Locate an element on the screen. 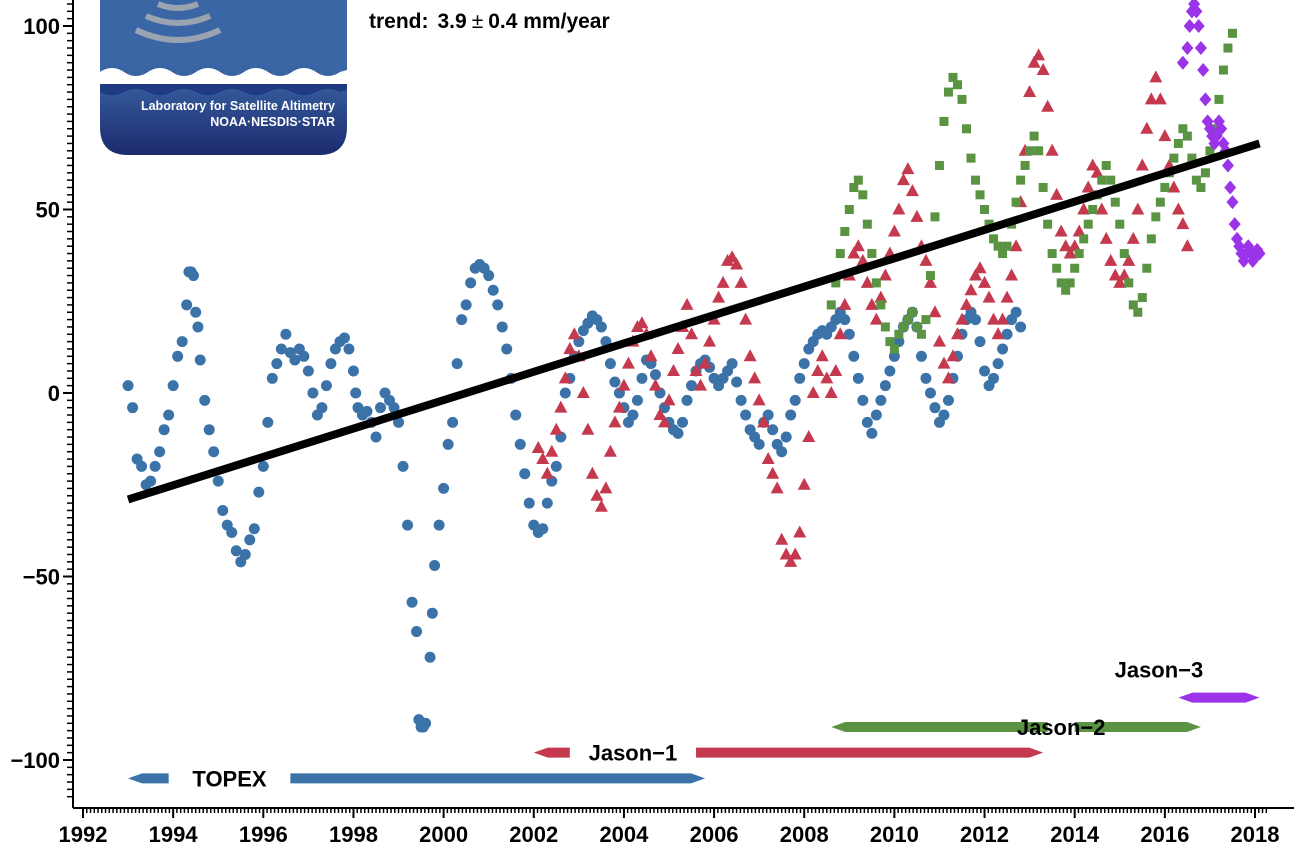  x-tick-label: 2012 is located at coordinates (984, 832).